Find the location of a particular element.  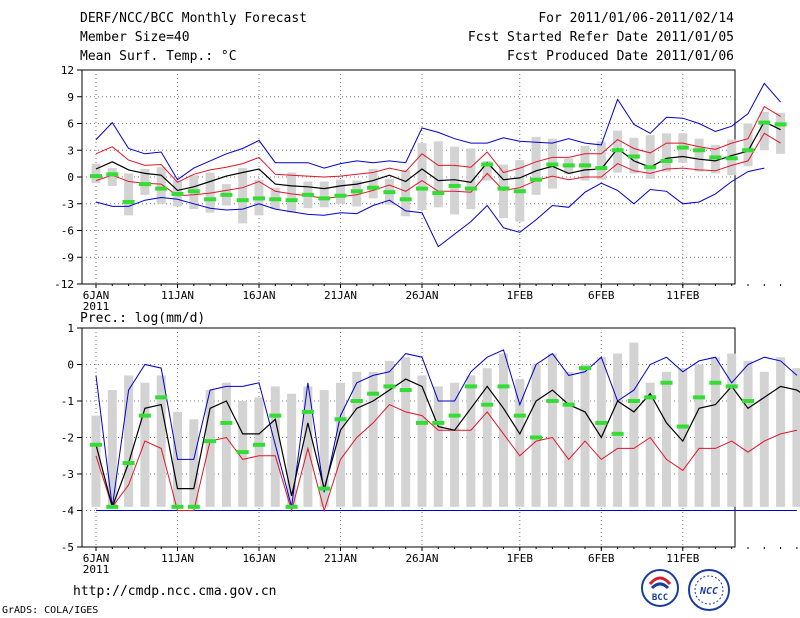

forecast-period: For 2011/01/06-2011/02/14 is located at coordinates (636, 18).